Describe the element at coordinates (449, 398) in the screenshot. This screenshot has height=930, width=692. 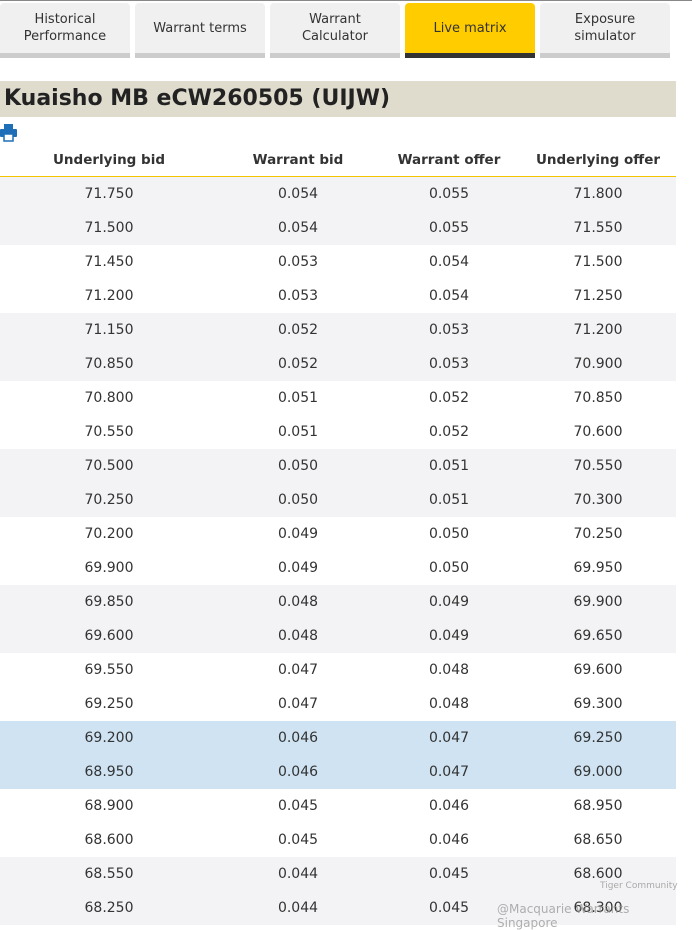
I see `table-cell: 0.052` at that location.